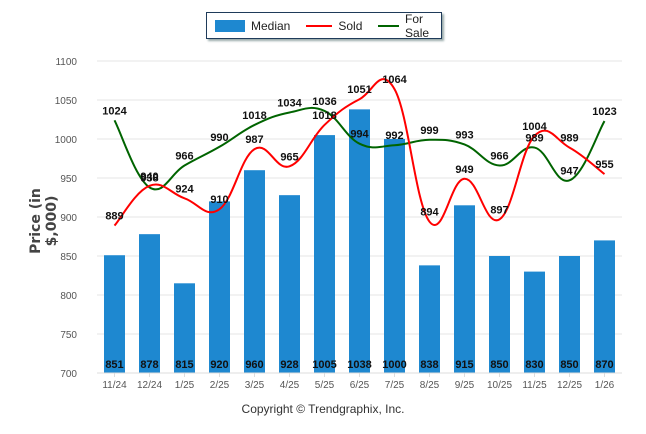 The image size is (646, 434). What do you see at coordinates (359, 90) in the screenshot?
I see `sold-point-label: 1051` at bounding box center [359, 90].